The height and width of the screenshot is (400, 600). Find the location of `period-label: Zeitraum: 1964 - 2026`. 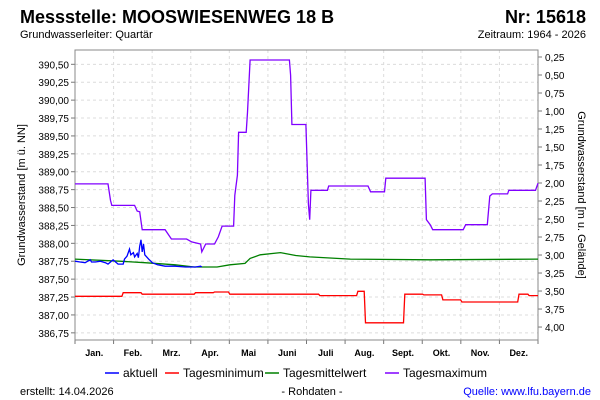

period-label: Zeitraum: 1964 - 2026 is located at coordinates (532, 35).